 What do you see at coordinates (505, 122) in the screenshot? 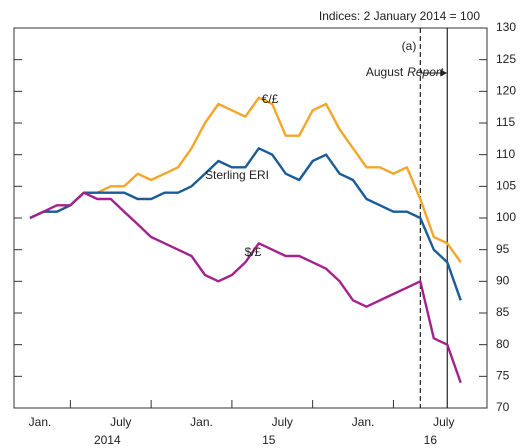
I see `y-tick-label: 115` at bounding box center [505, 122].